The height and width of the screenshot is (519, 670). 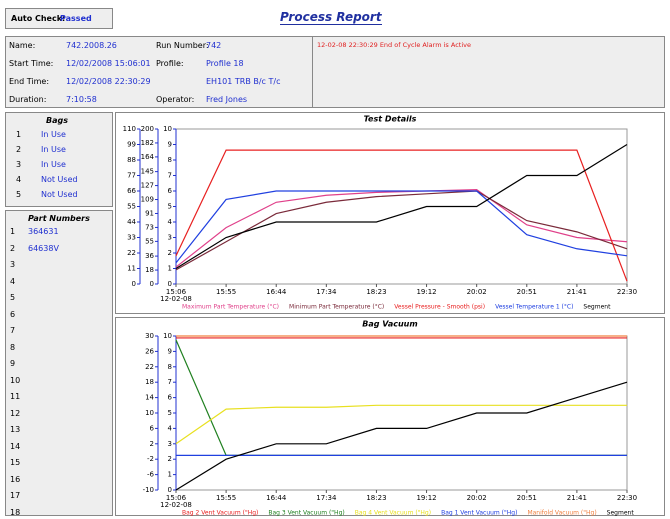 I want to click on info-value: 742, so click(x=214, y=45).